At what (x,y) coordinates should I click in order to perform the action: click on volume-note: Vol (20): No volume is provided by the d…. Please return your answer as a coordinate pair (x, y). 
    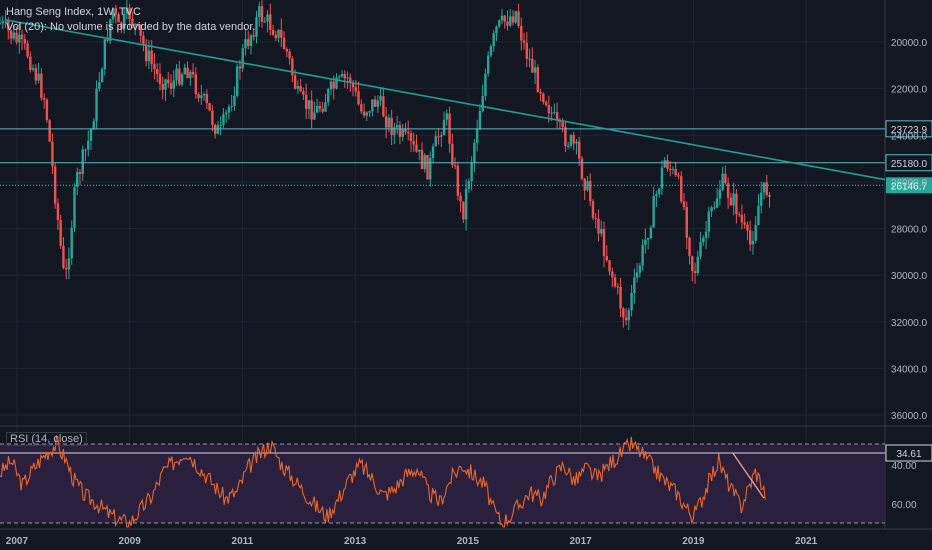
    Looking at the image, I should click on (130, 27).